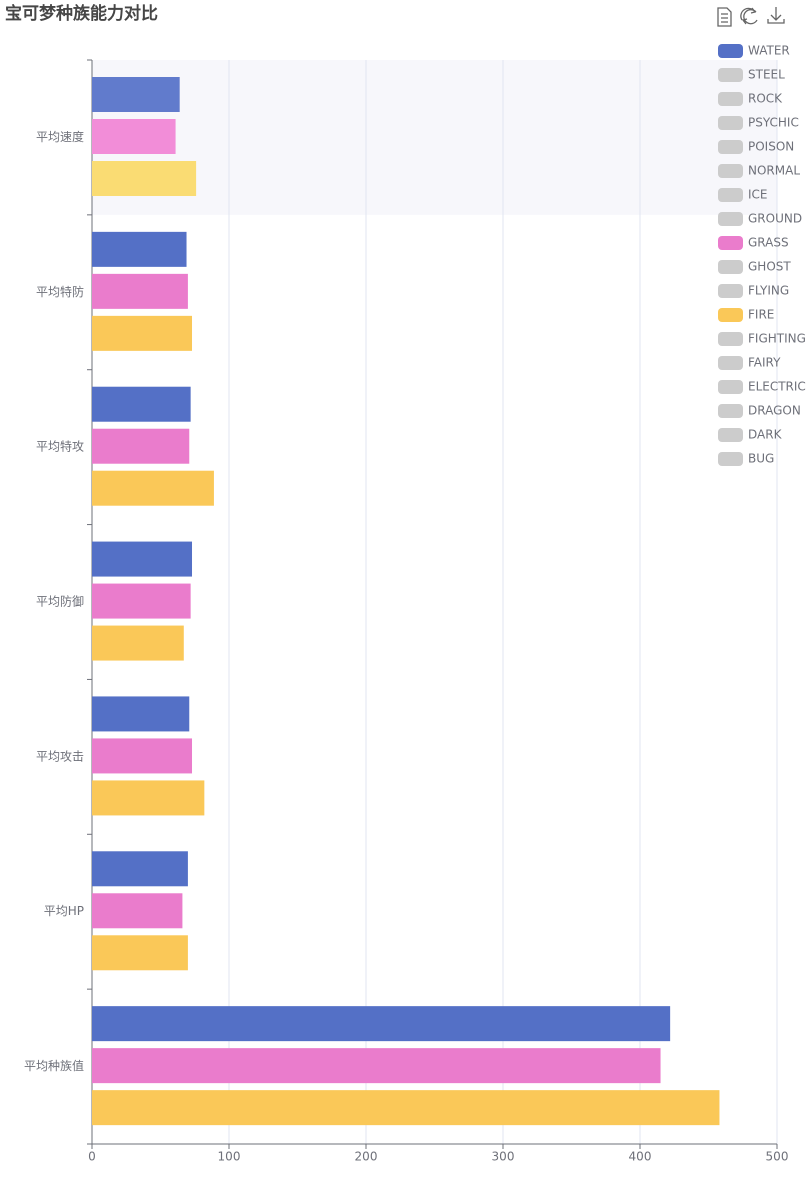  What do you see at coordinates (640, 1157) in the screenshot?
I see `x-tick-label: 400` at bounding box center [640, 1157].